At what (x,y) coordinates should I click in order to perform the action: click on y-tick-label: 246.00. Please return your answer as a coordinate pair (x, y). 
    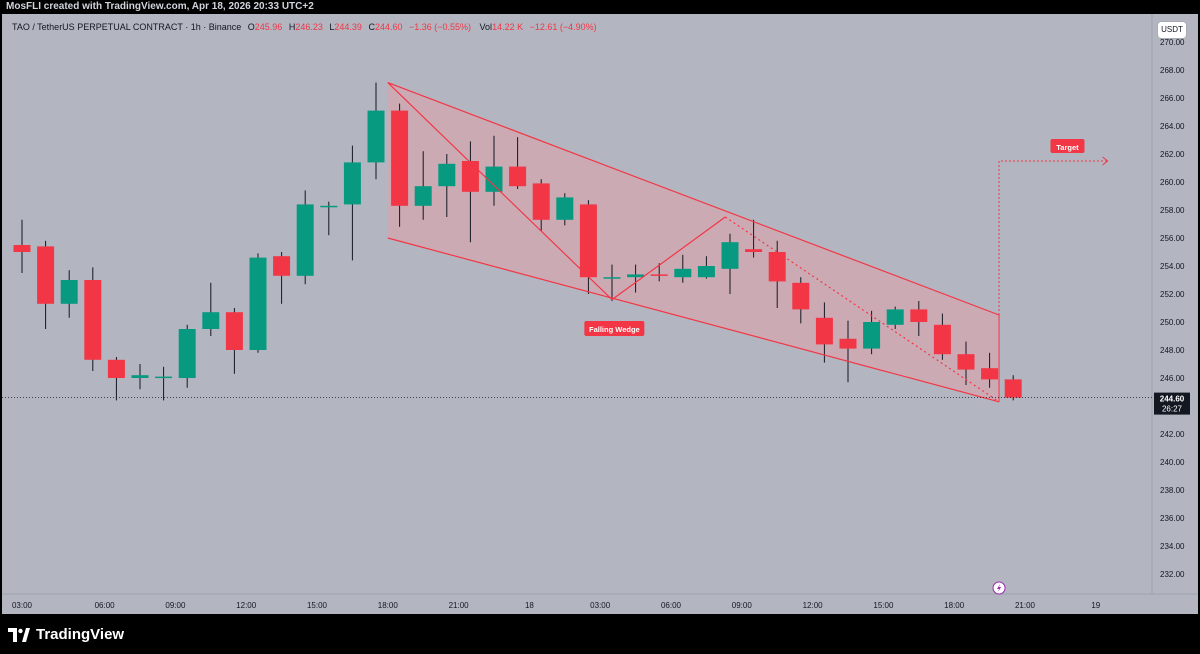
    Looking at the image, I should click on (1172, 378).